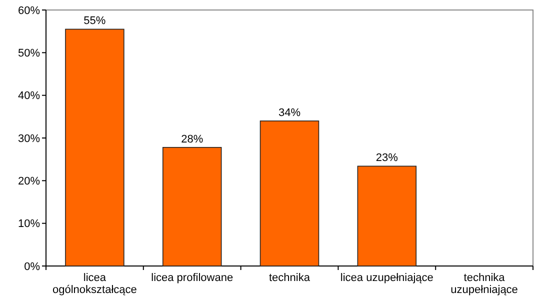 The height and width of the screenshot is (306, 537). What do you see at coordinates (192, 278) in the screenshot?
I see `x-tick-label: licea profilowane` at bounding box center [192, 278].